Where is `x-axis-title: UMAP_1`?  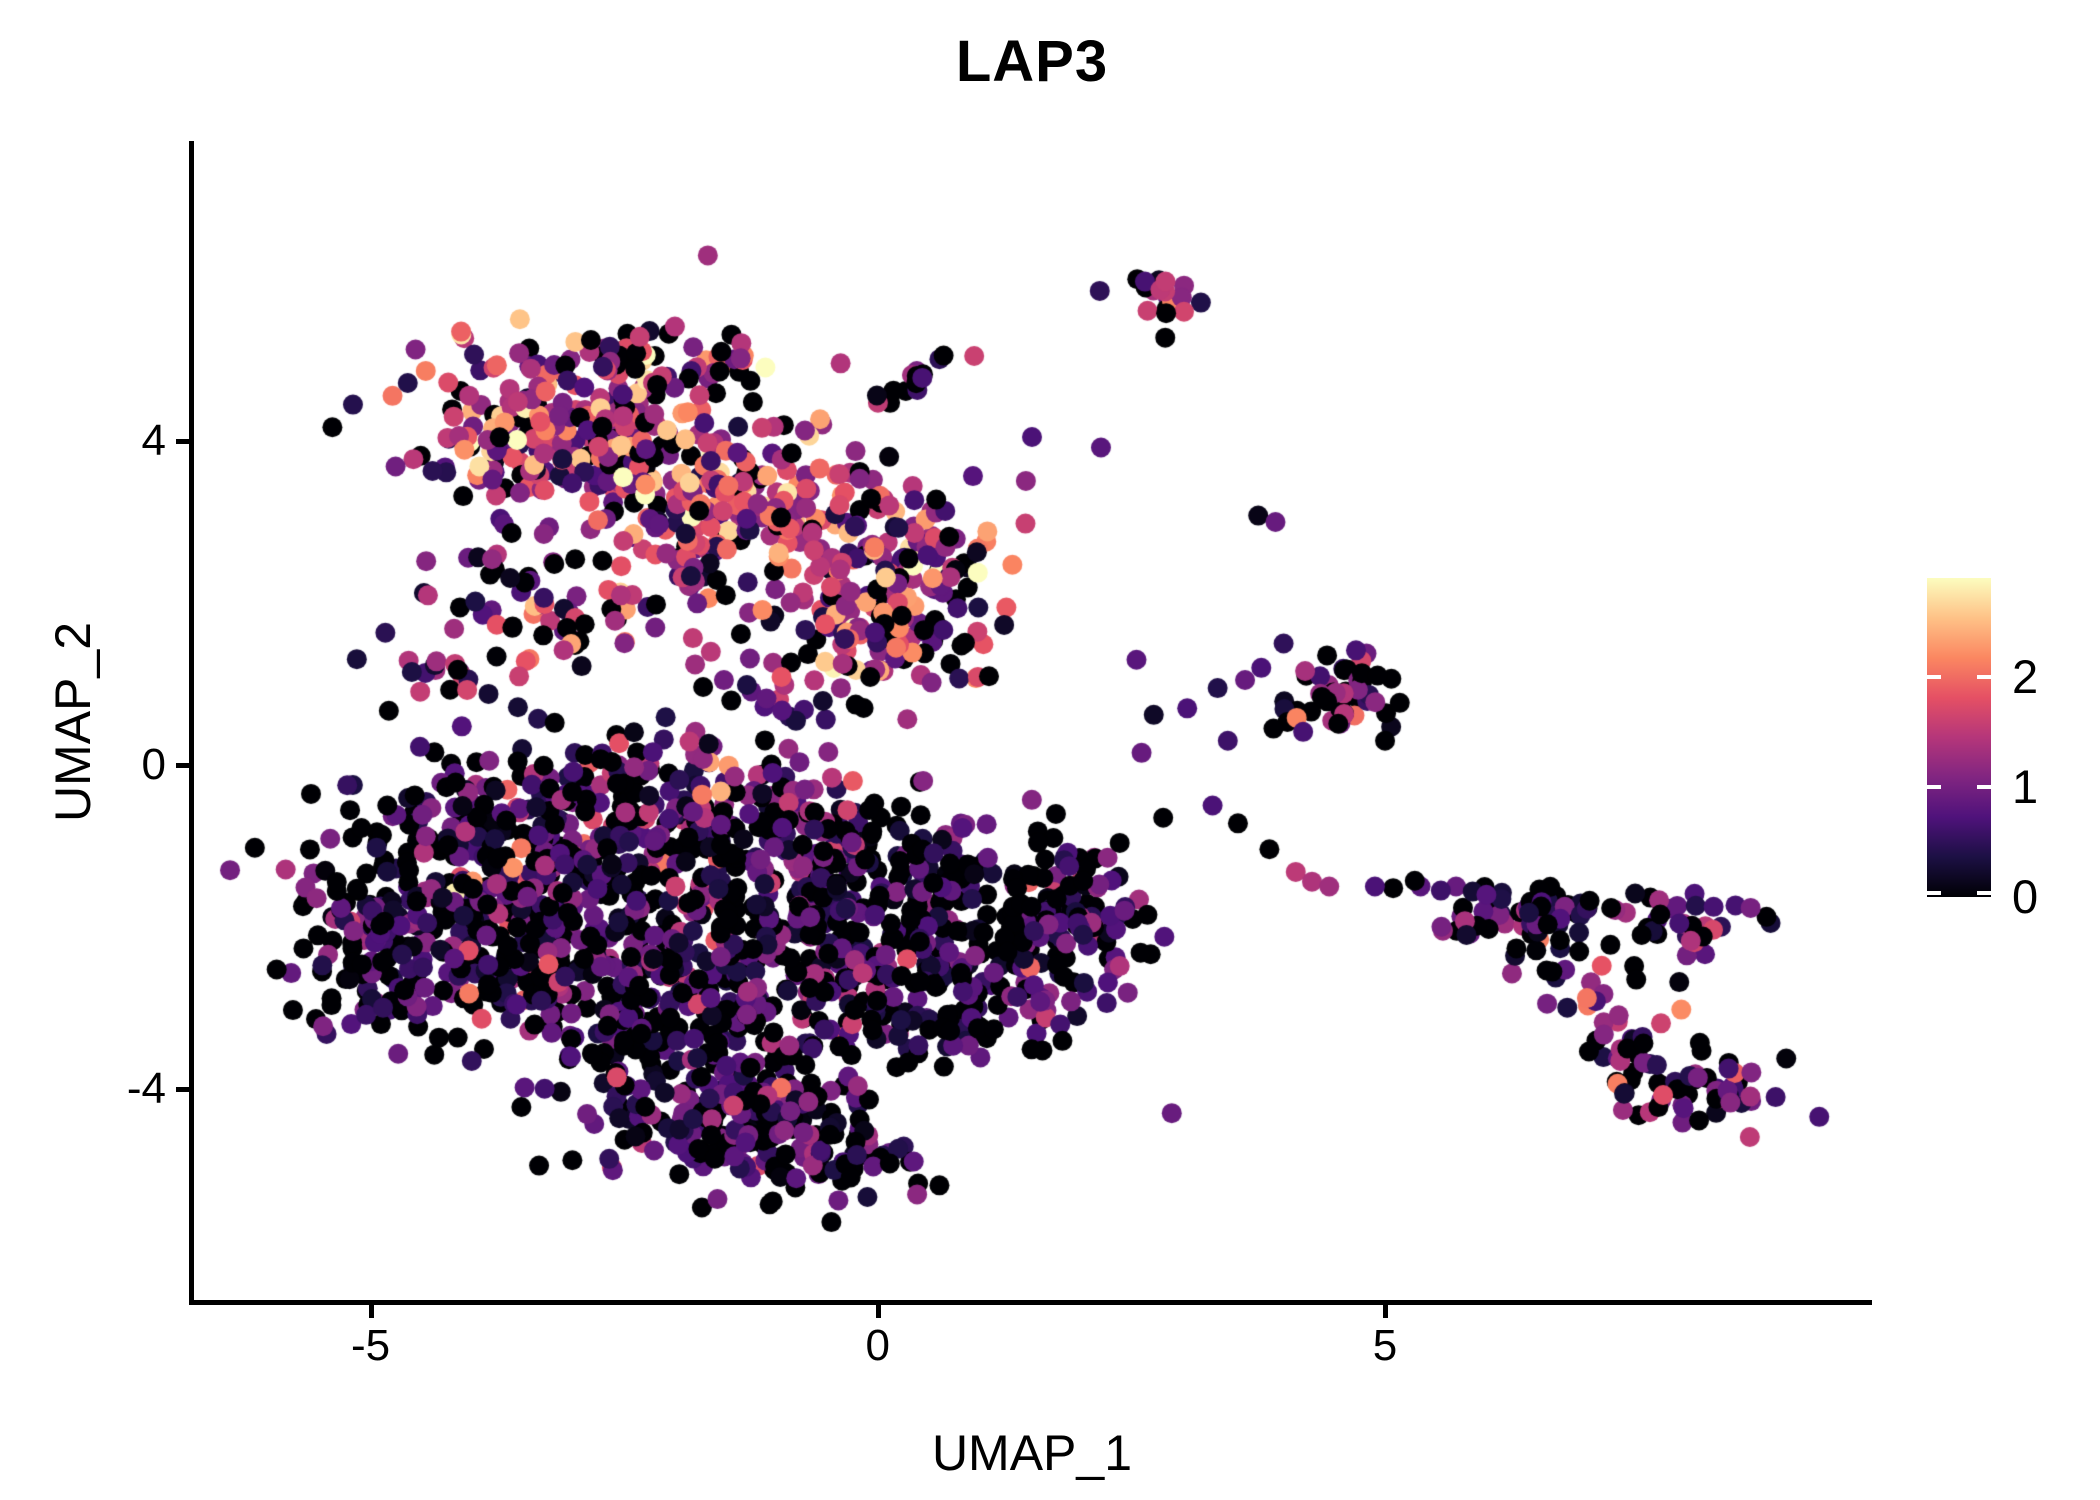
x-axis-title: UMAP_1 is located at coordinates (1032, 1453).